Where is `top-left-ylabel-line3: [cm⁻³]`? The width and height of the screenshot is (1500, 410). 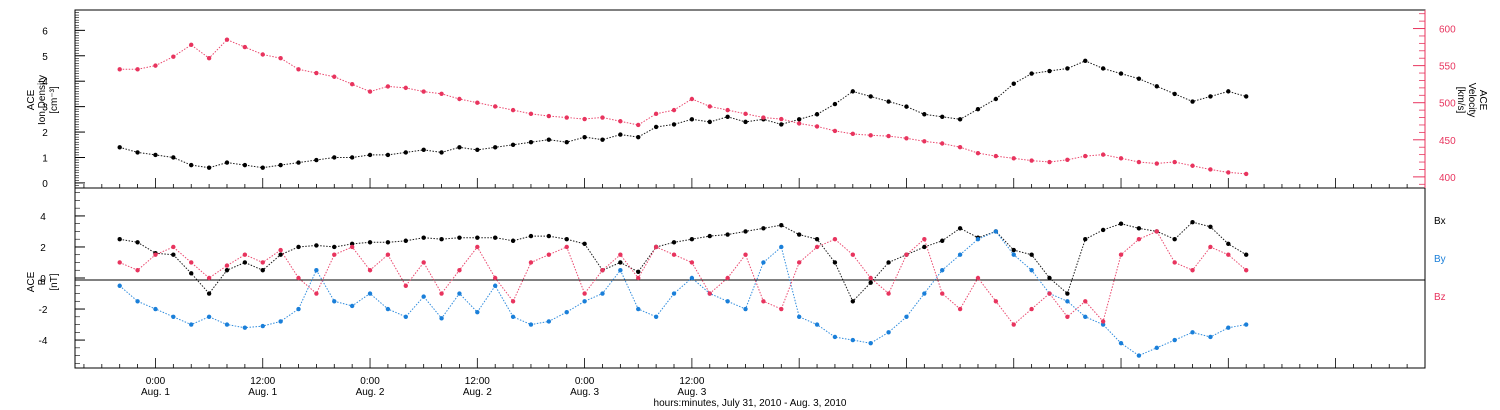 top-left-ylabel-line3: [cm⁻³] is located at coordinates (54, 100).